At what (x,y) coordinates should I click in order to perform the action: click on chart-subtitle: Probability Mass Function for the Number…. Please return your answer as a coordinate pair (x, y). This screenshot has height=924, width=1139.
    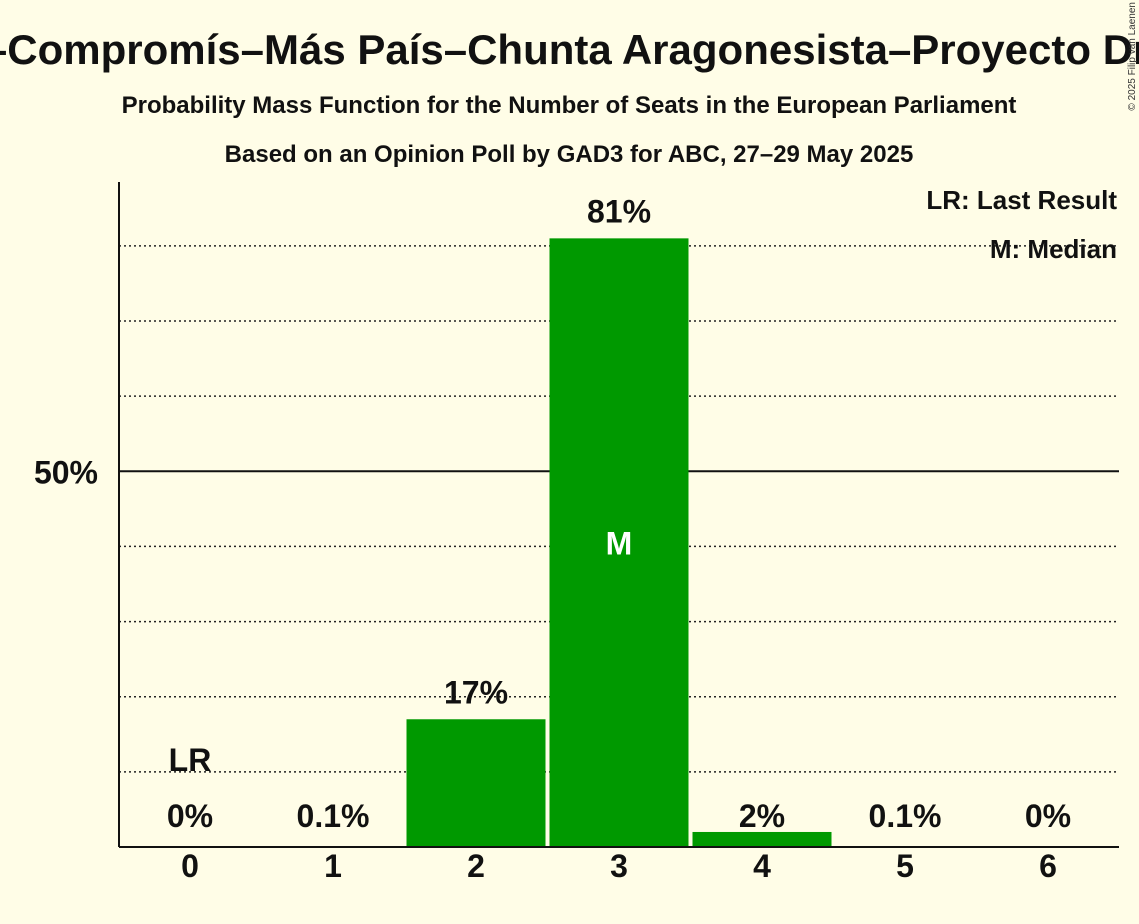
    Looking at the image, I should click on (569, 105).